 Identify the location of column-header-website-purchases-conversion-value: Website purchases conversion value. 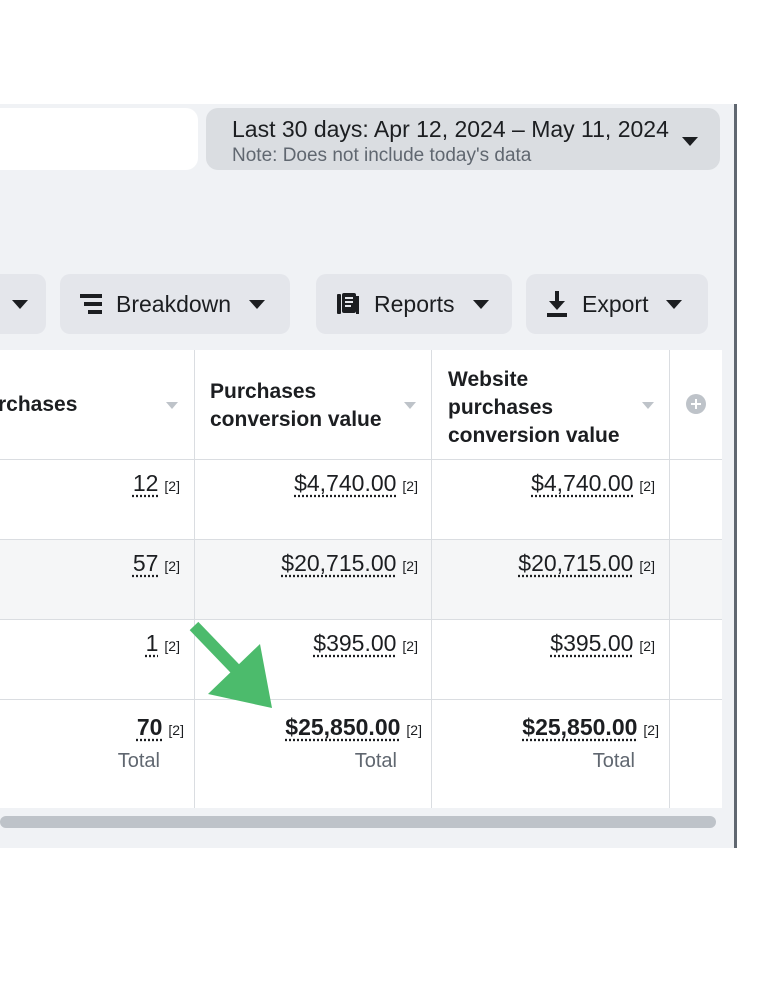
(550, 405).